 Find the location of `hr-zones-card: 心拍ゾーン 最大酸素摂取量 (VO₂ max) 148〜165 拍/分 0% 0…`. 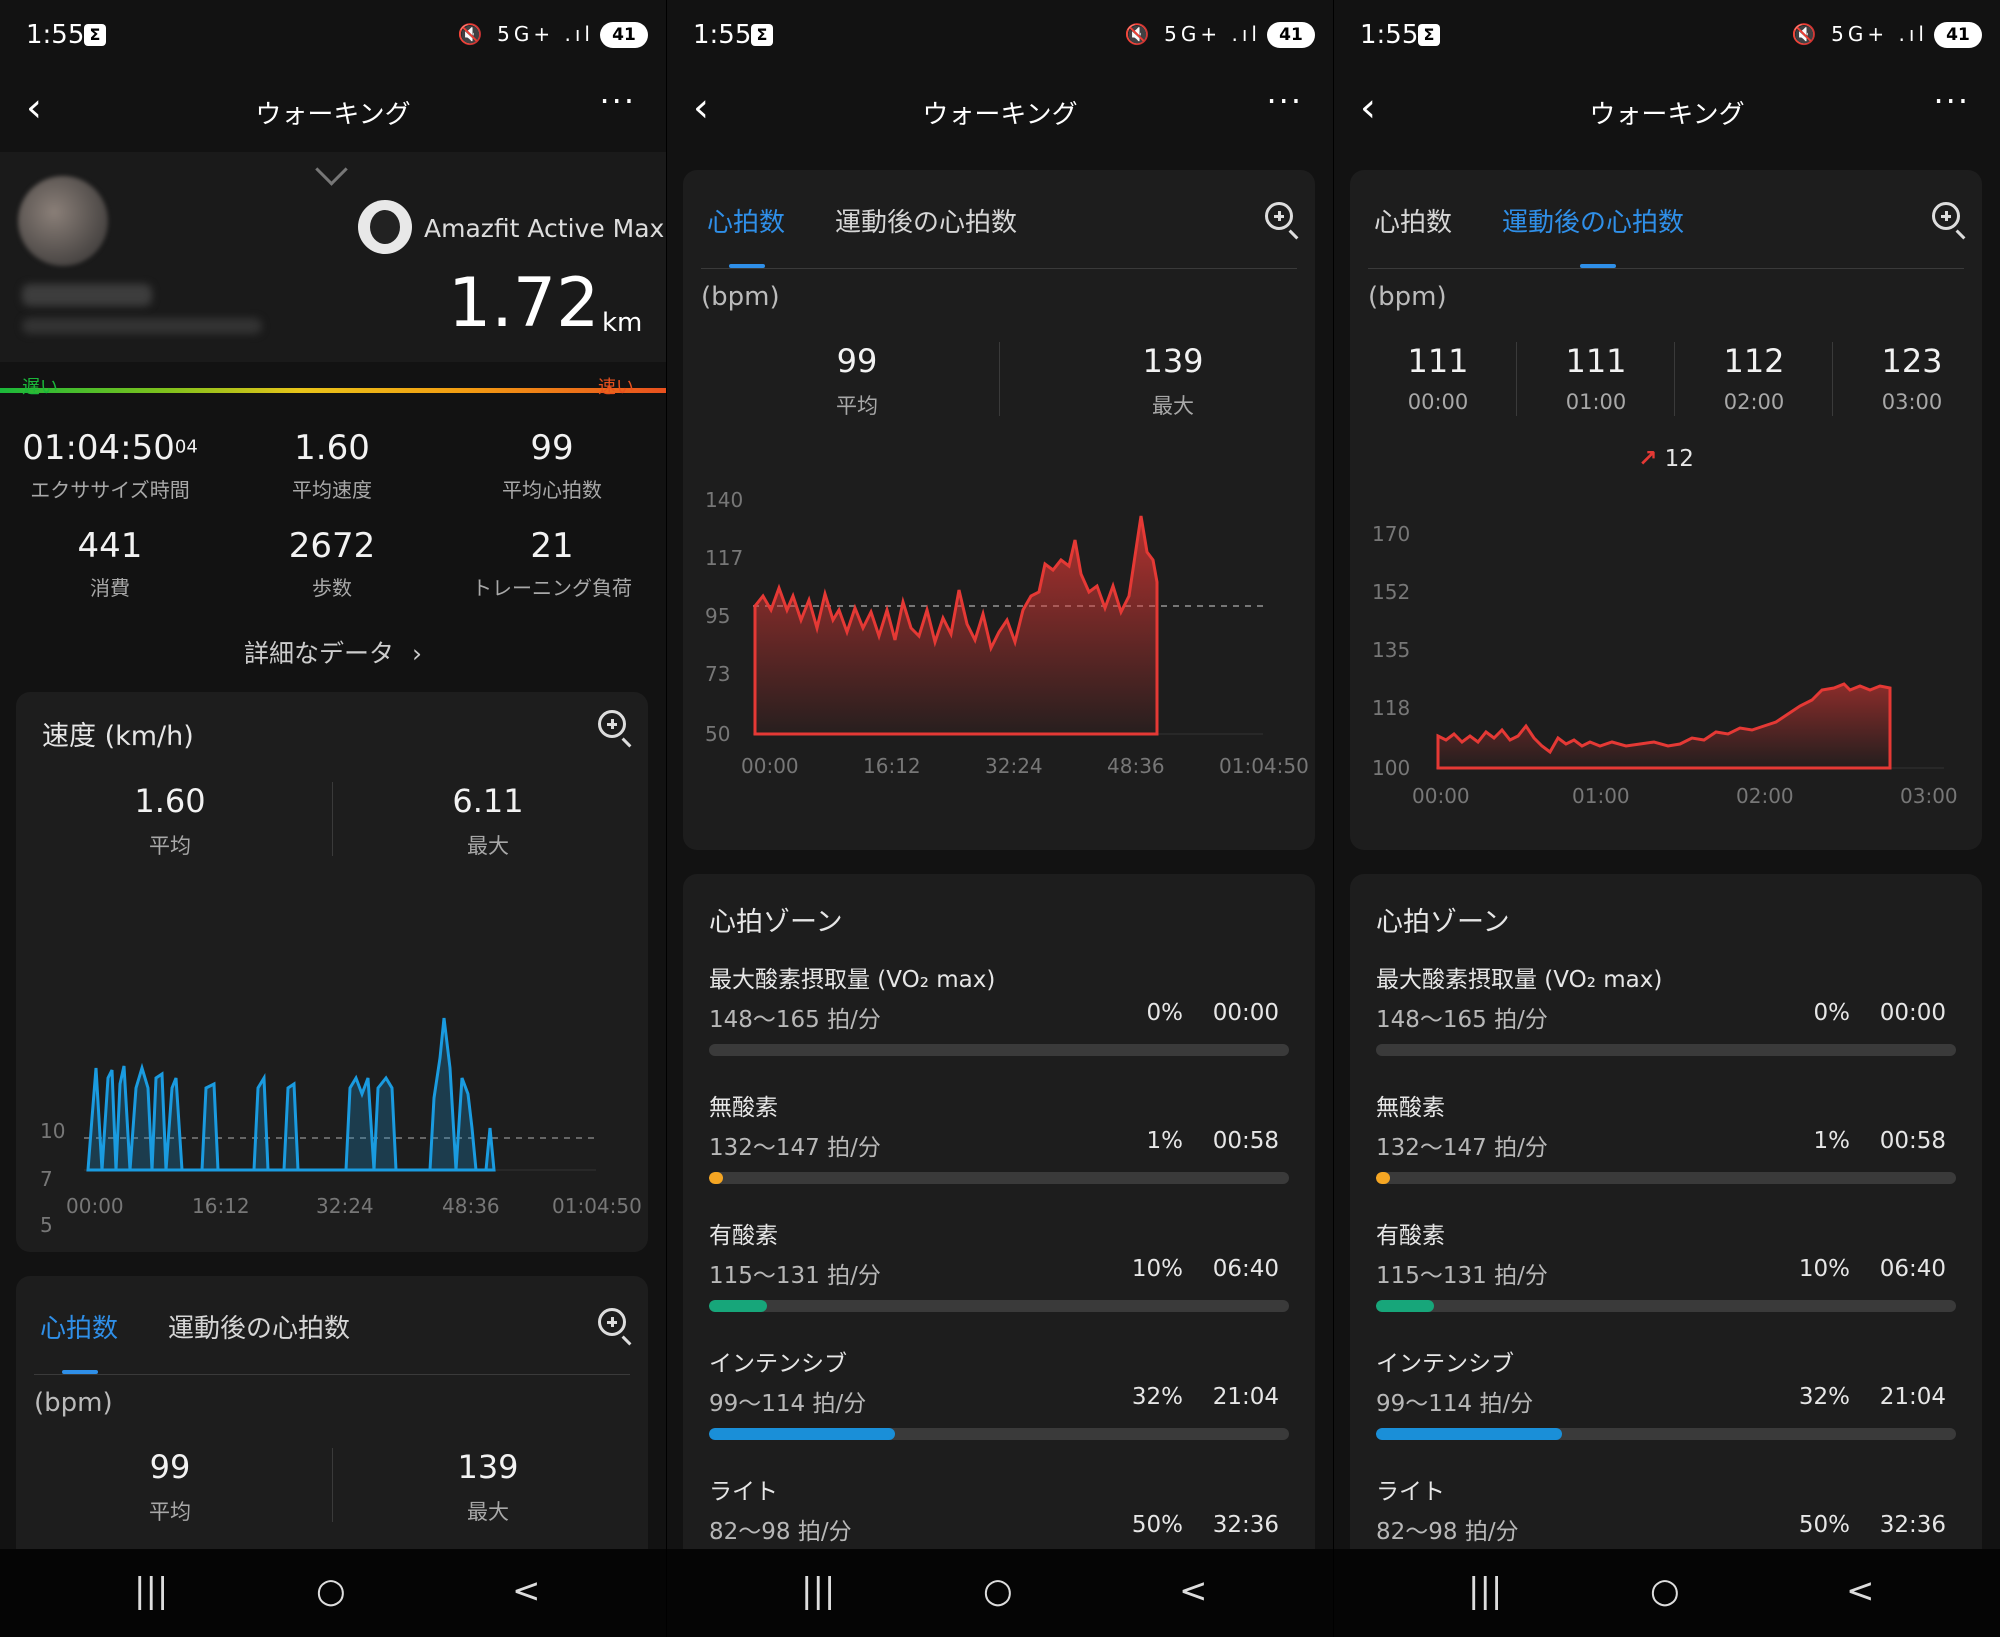

hr-zones-card: 心拍ゾーン 最大酸素摂取量 (VO₂ max) 148〜165 拍/分 0% 0… is located at coordinates (1666, 1234).